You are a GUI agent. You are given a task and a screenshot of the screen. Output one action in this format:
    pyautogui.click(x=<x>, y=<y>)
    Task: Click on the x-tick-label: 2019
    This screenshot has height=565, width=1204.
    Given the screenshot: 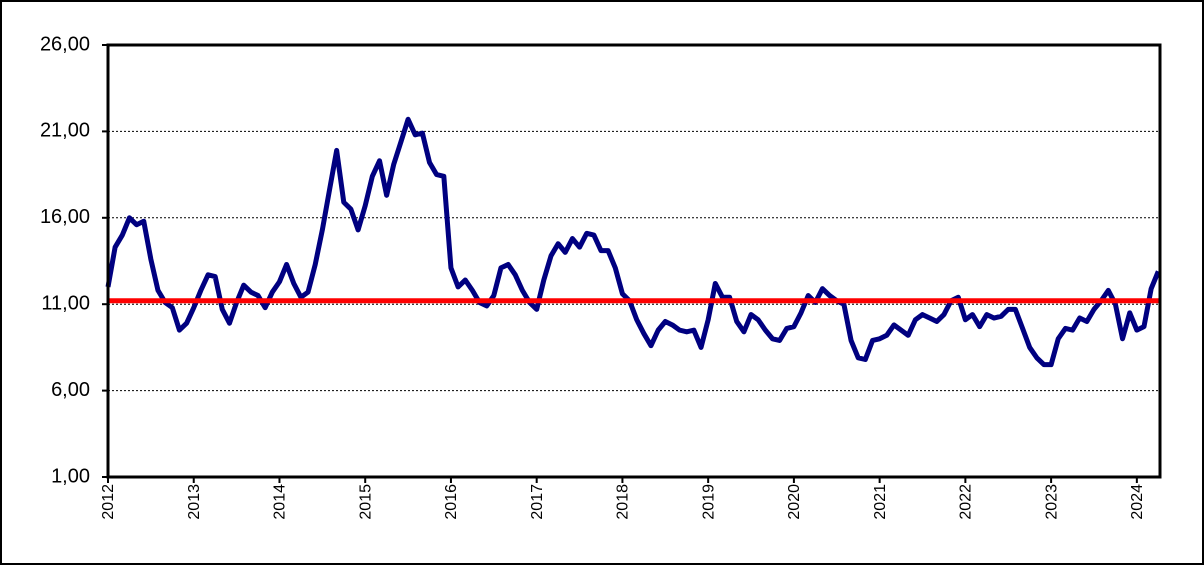 What is the action you would take?
    pyautogui.click(x=708, y=502)
    